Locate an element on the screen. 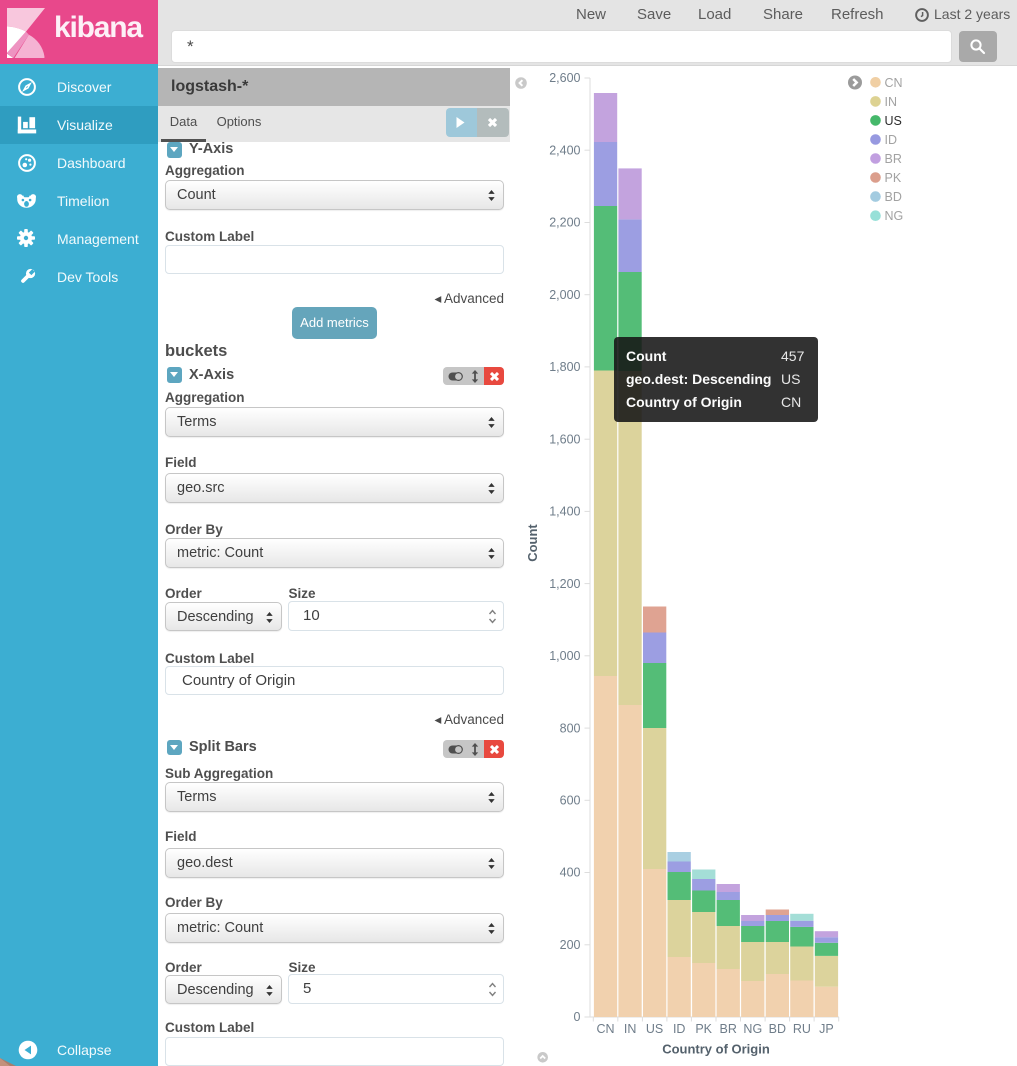 Image resolution: width=1017 pixels, height=1066 pixels. svg-text: 1,800 is located at coordinates (564, 367).